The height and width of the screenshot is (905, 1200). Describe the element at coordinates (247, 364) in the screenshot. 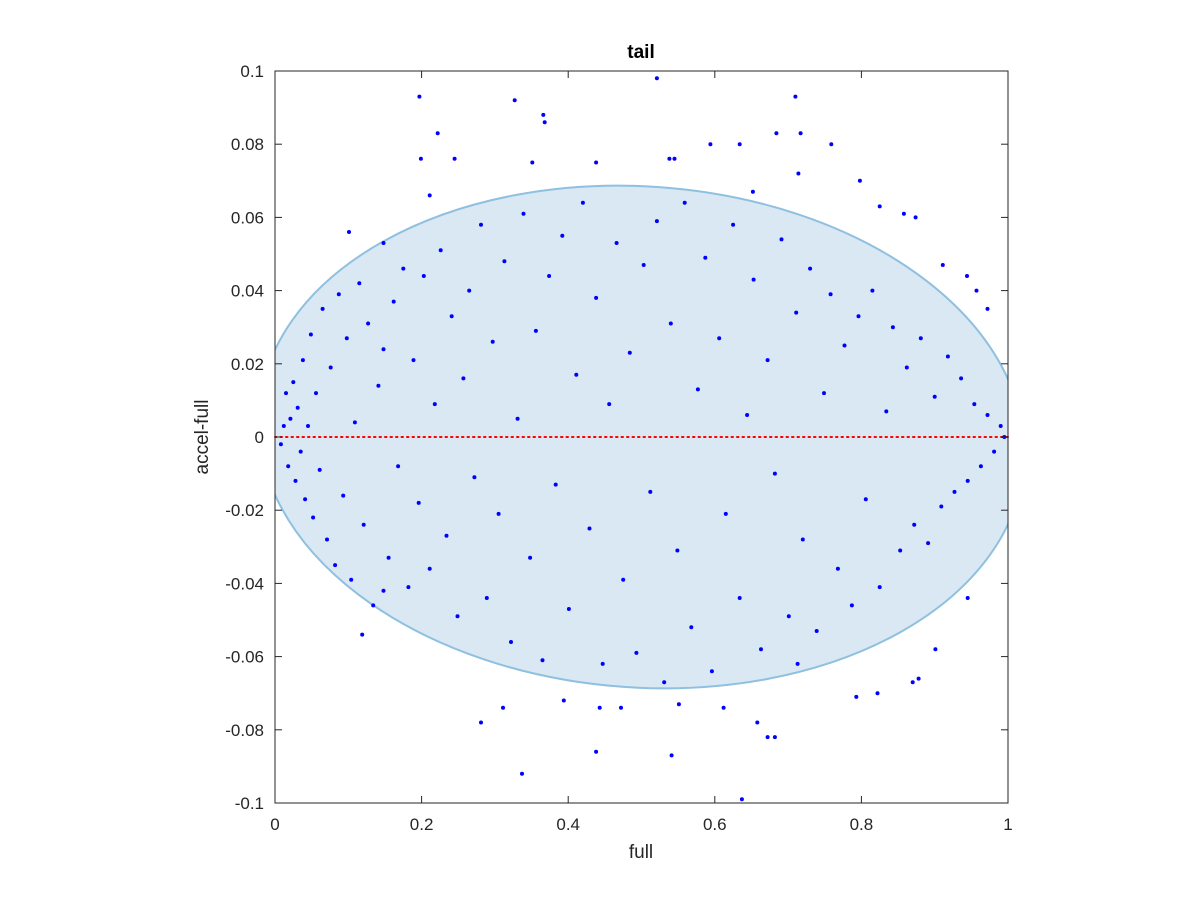

I see `y-tick-label: 0.02` at that location.